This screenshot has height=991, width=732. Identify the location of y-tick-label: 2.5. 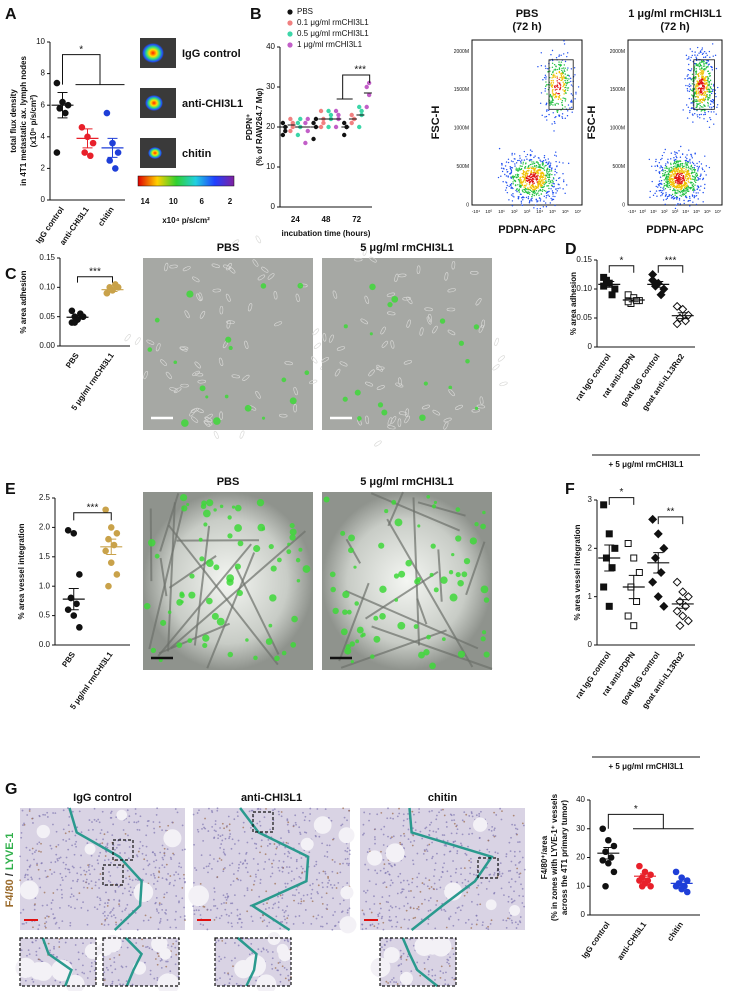
(45, 497).